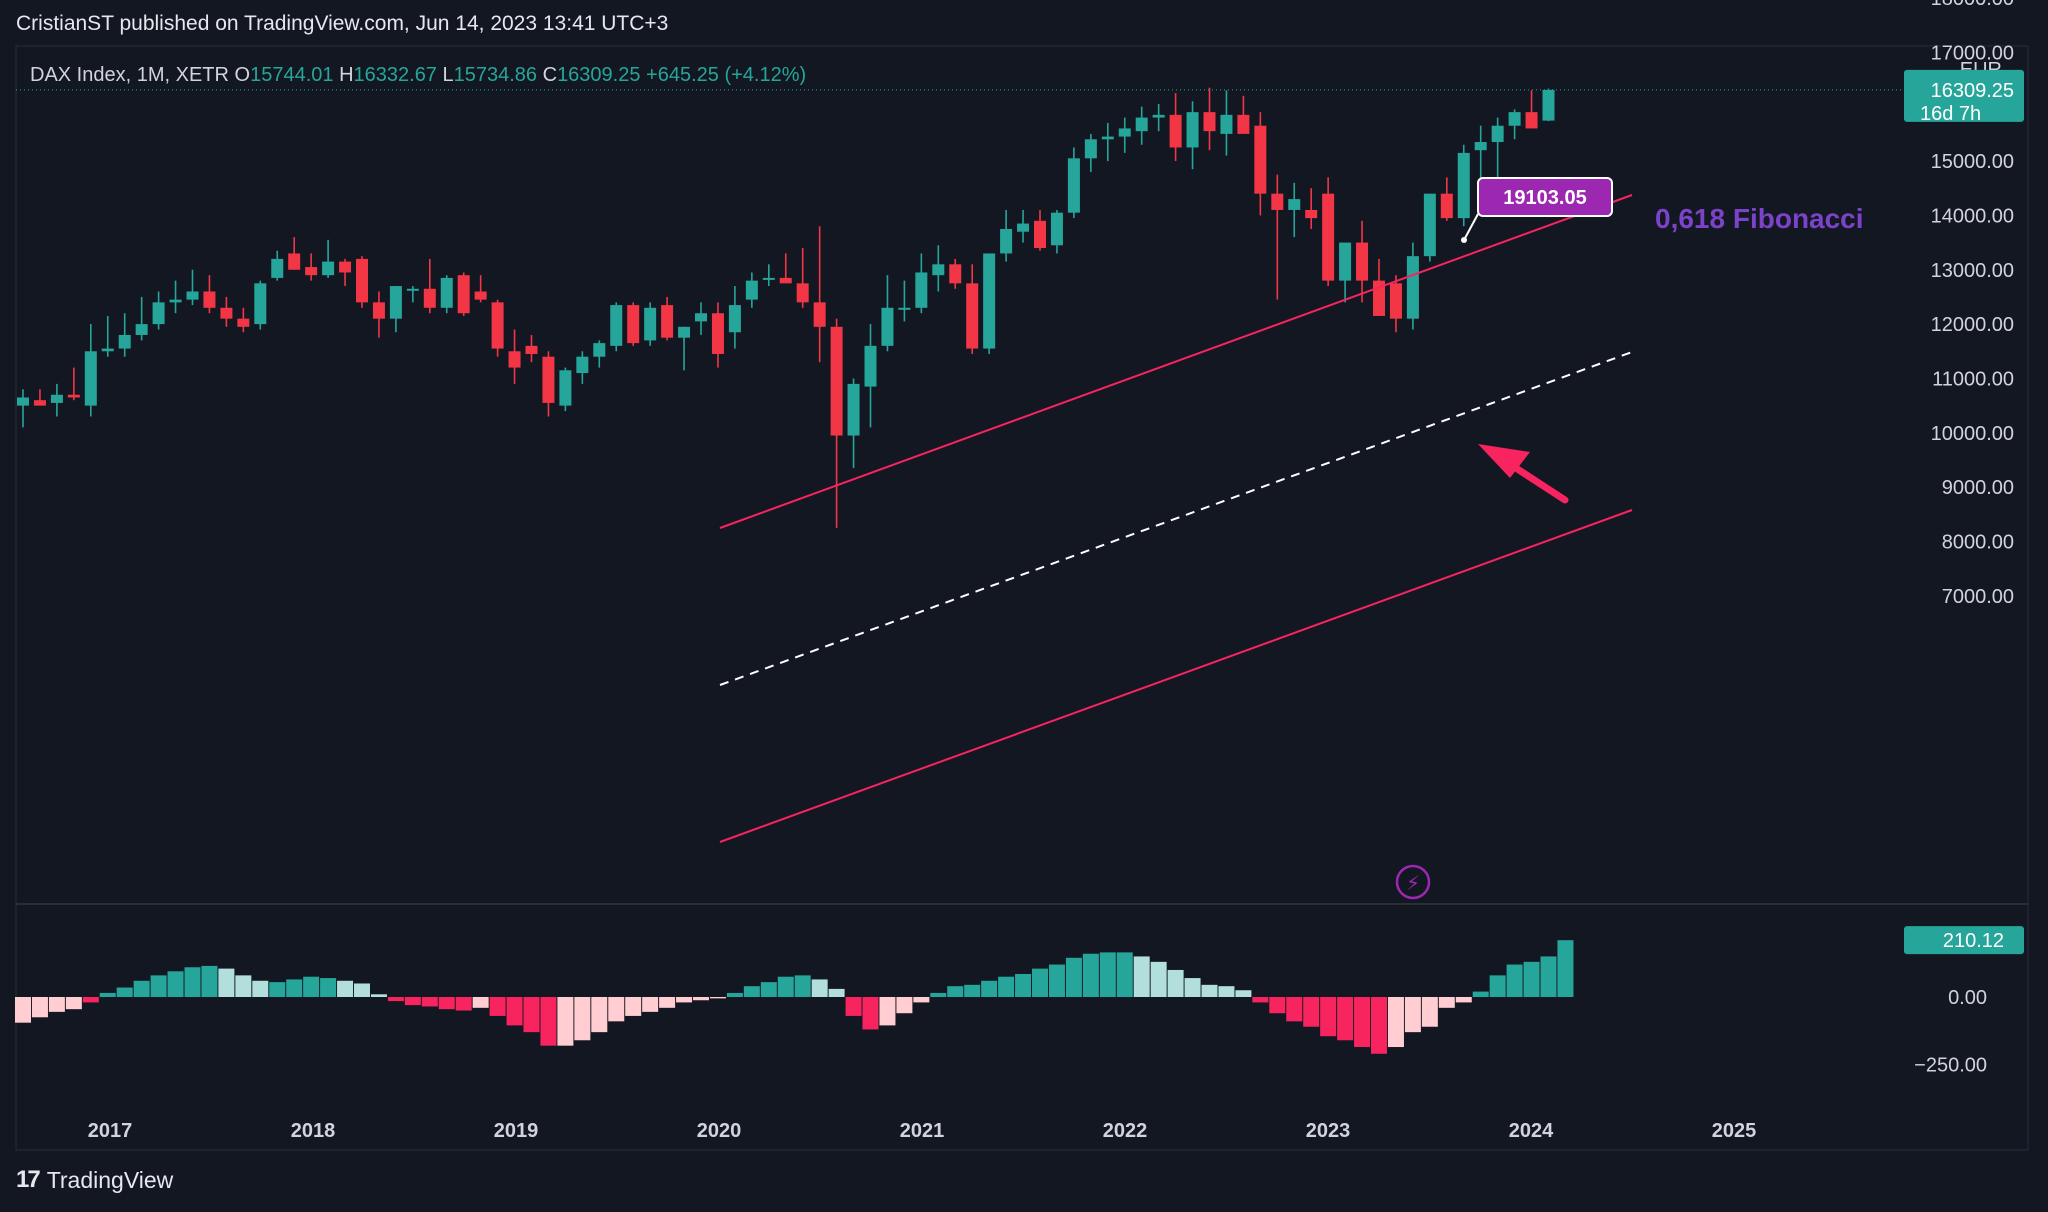 This screenshot has height=1212, width=2048. What do you see at coordinates (94, 1180) in the screenshot?
I see `tradingview-footer: 17 TradingView` at bounding box center [94, 1180].